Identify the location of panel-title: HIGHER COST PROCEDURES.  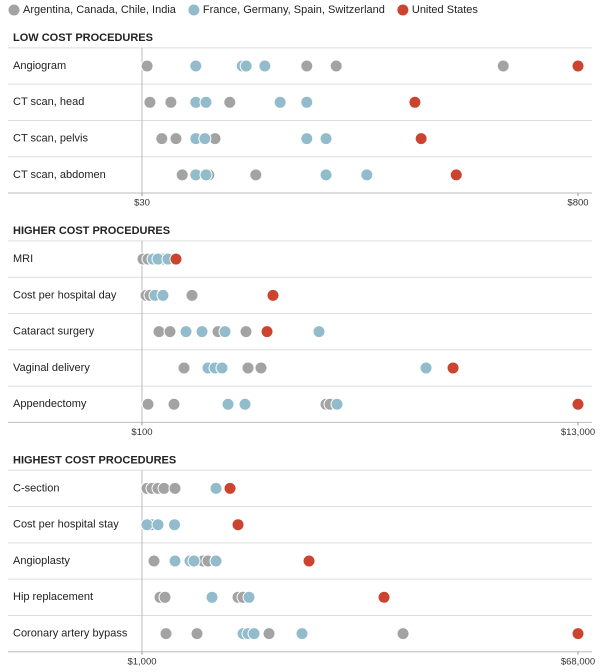
(91, 231).